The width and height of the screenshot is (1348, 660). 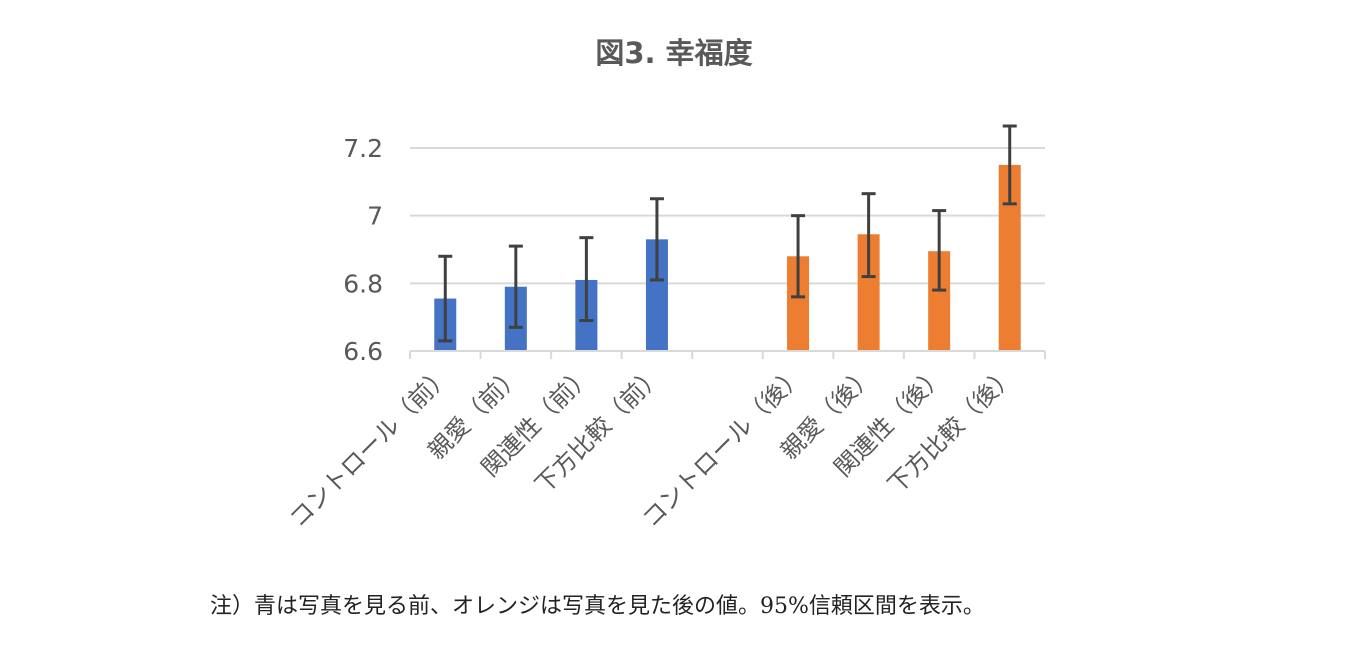 I want to click on y-tick-label: 7.2, so click(x=363, y=148).